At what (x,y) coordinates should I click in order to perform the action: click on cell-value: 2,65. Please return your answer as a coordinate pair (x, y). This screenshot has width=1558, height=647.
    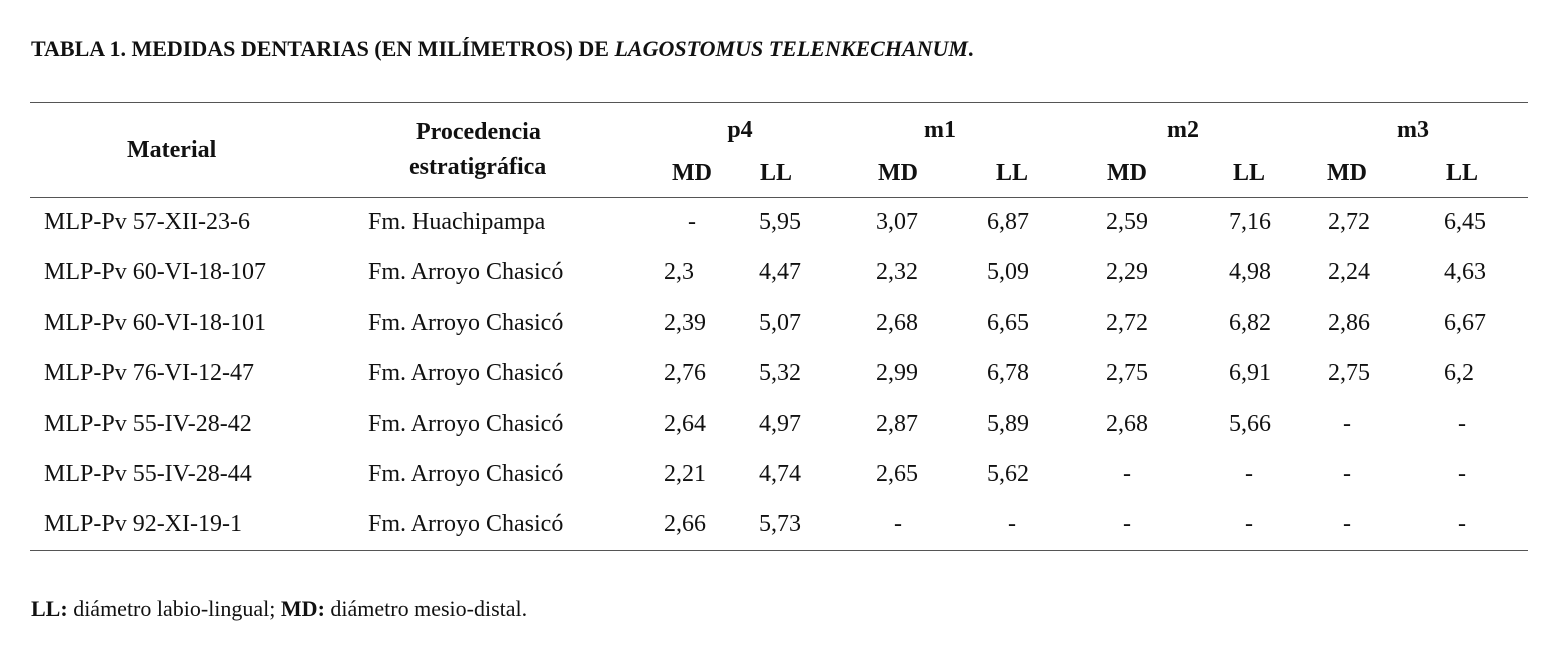
    Looking at the image, I should click on (897, 474).